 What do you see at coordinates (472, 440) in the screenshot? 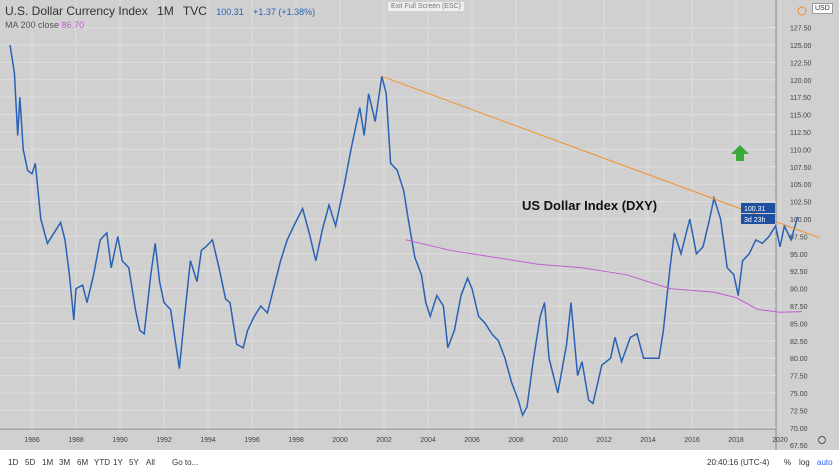
I see `x-tick-label: 2006` at bounding box center [472, 440].